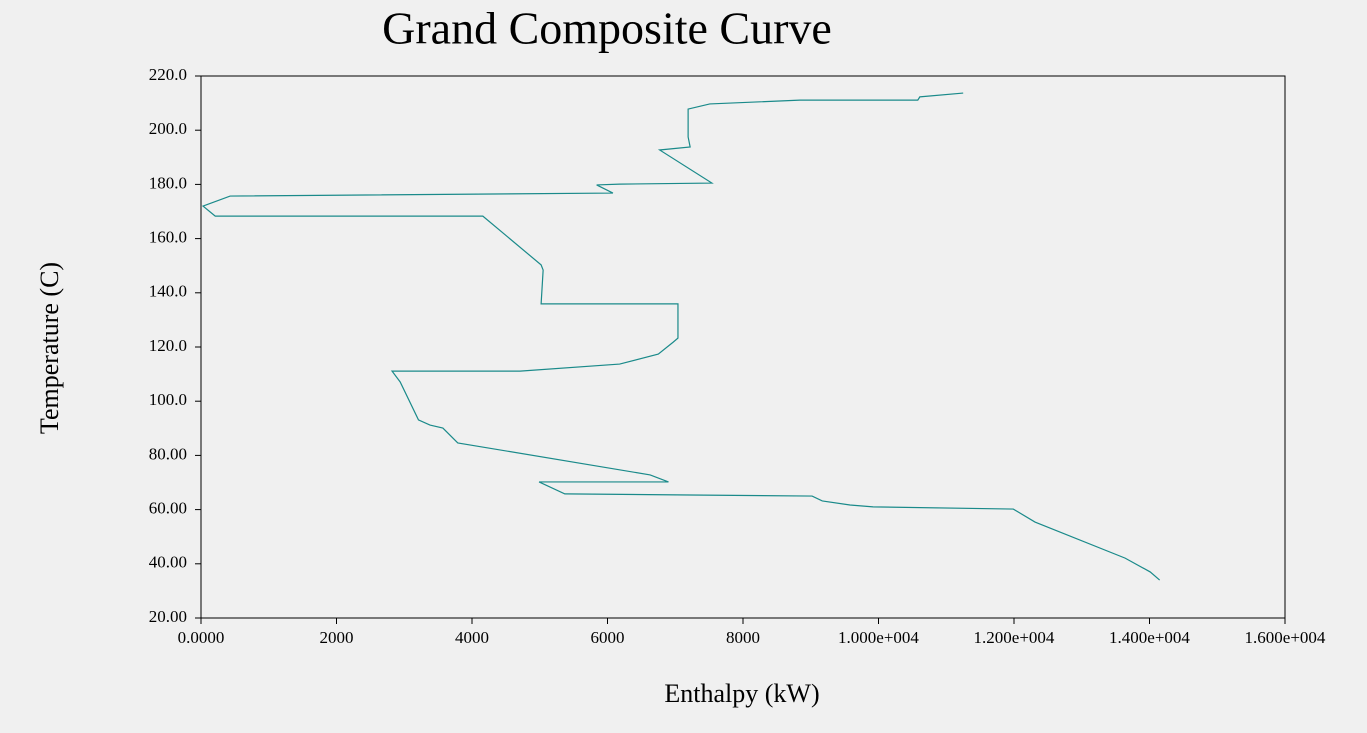 Image resolution: width=1367 pixels, height=733 pixels. I want to click on x-tick-label: 8000, so click(743, 637).